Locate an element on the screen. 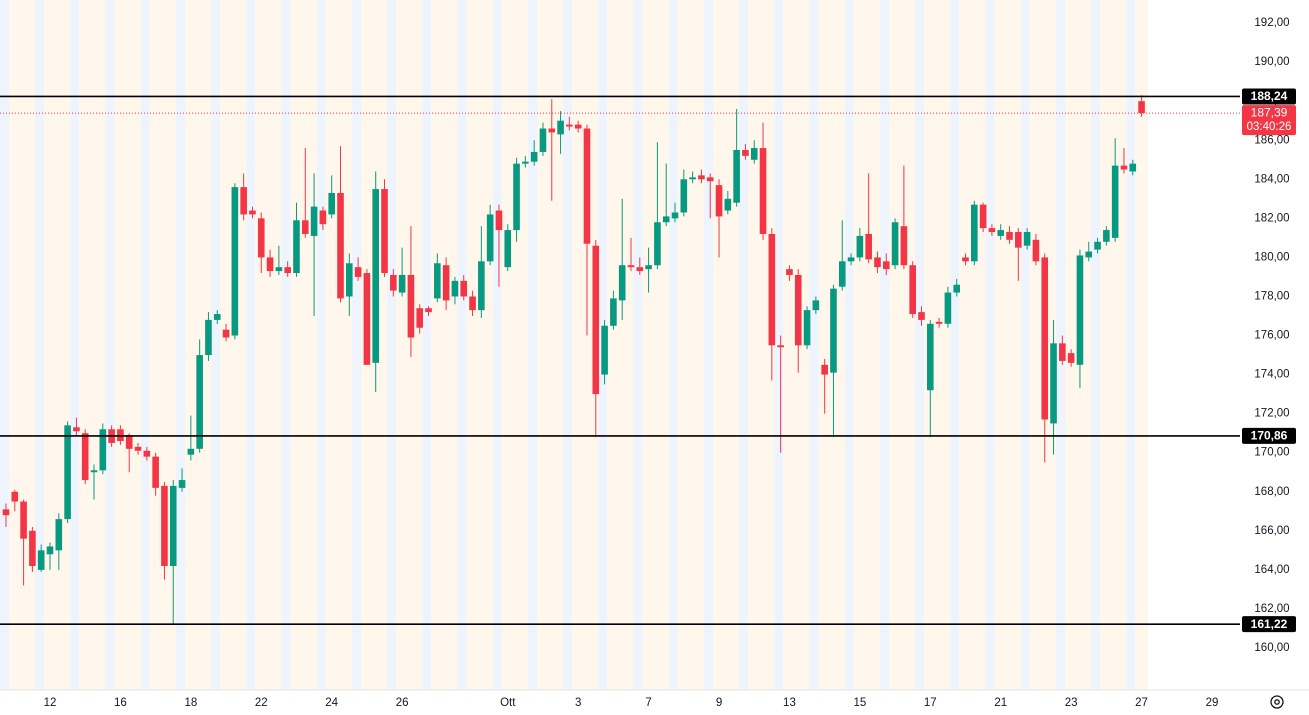 The image size is (1309, 715). x-tick-label: 3 is located at coordinates (578, 703).